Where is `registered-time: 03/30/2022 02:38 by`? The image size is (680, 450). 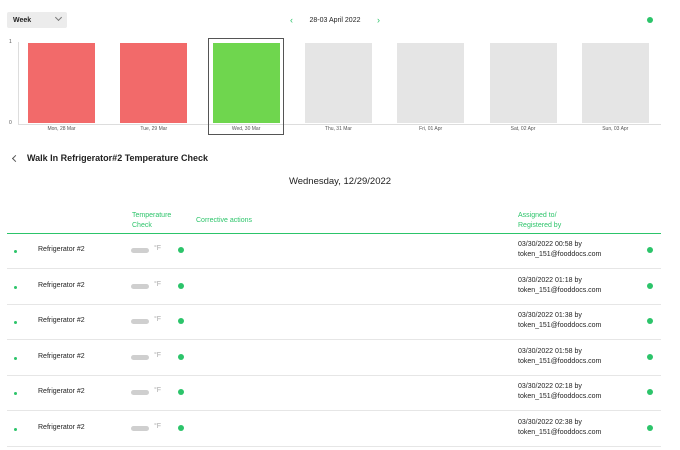
registered-time: 03/30/2022 02:38 by is located at coordinates (550, 422).